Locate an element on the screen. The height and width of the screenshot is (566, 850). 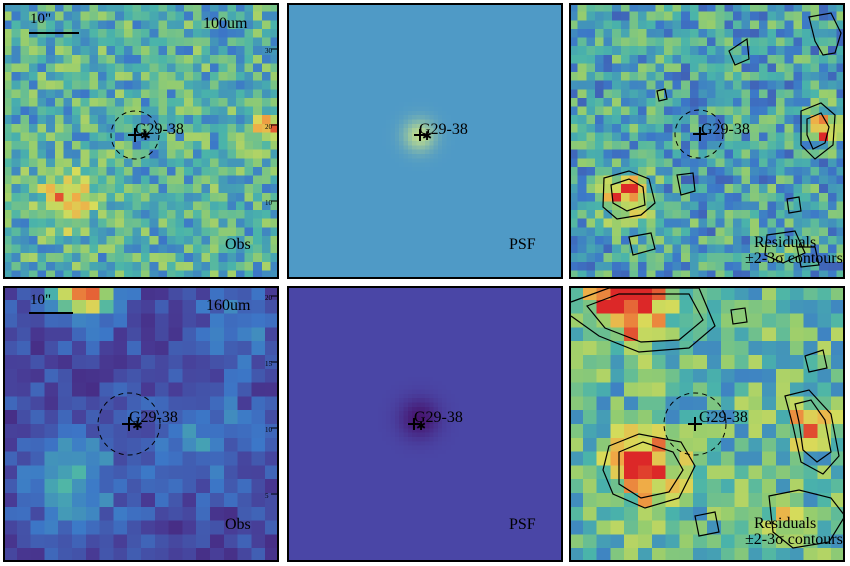
contours-100um-residual is located at coordinates (722, 140).